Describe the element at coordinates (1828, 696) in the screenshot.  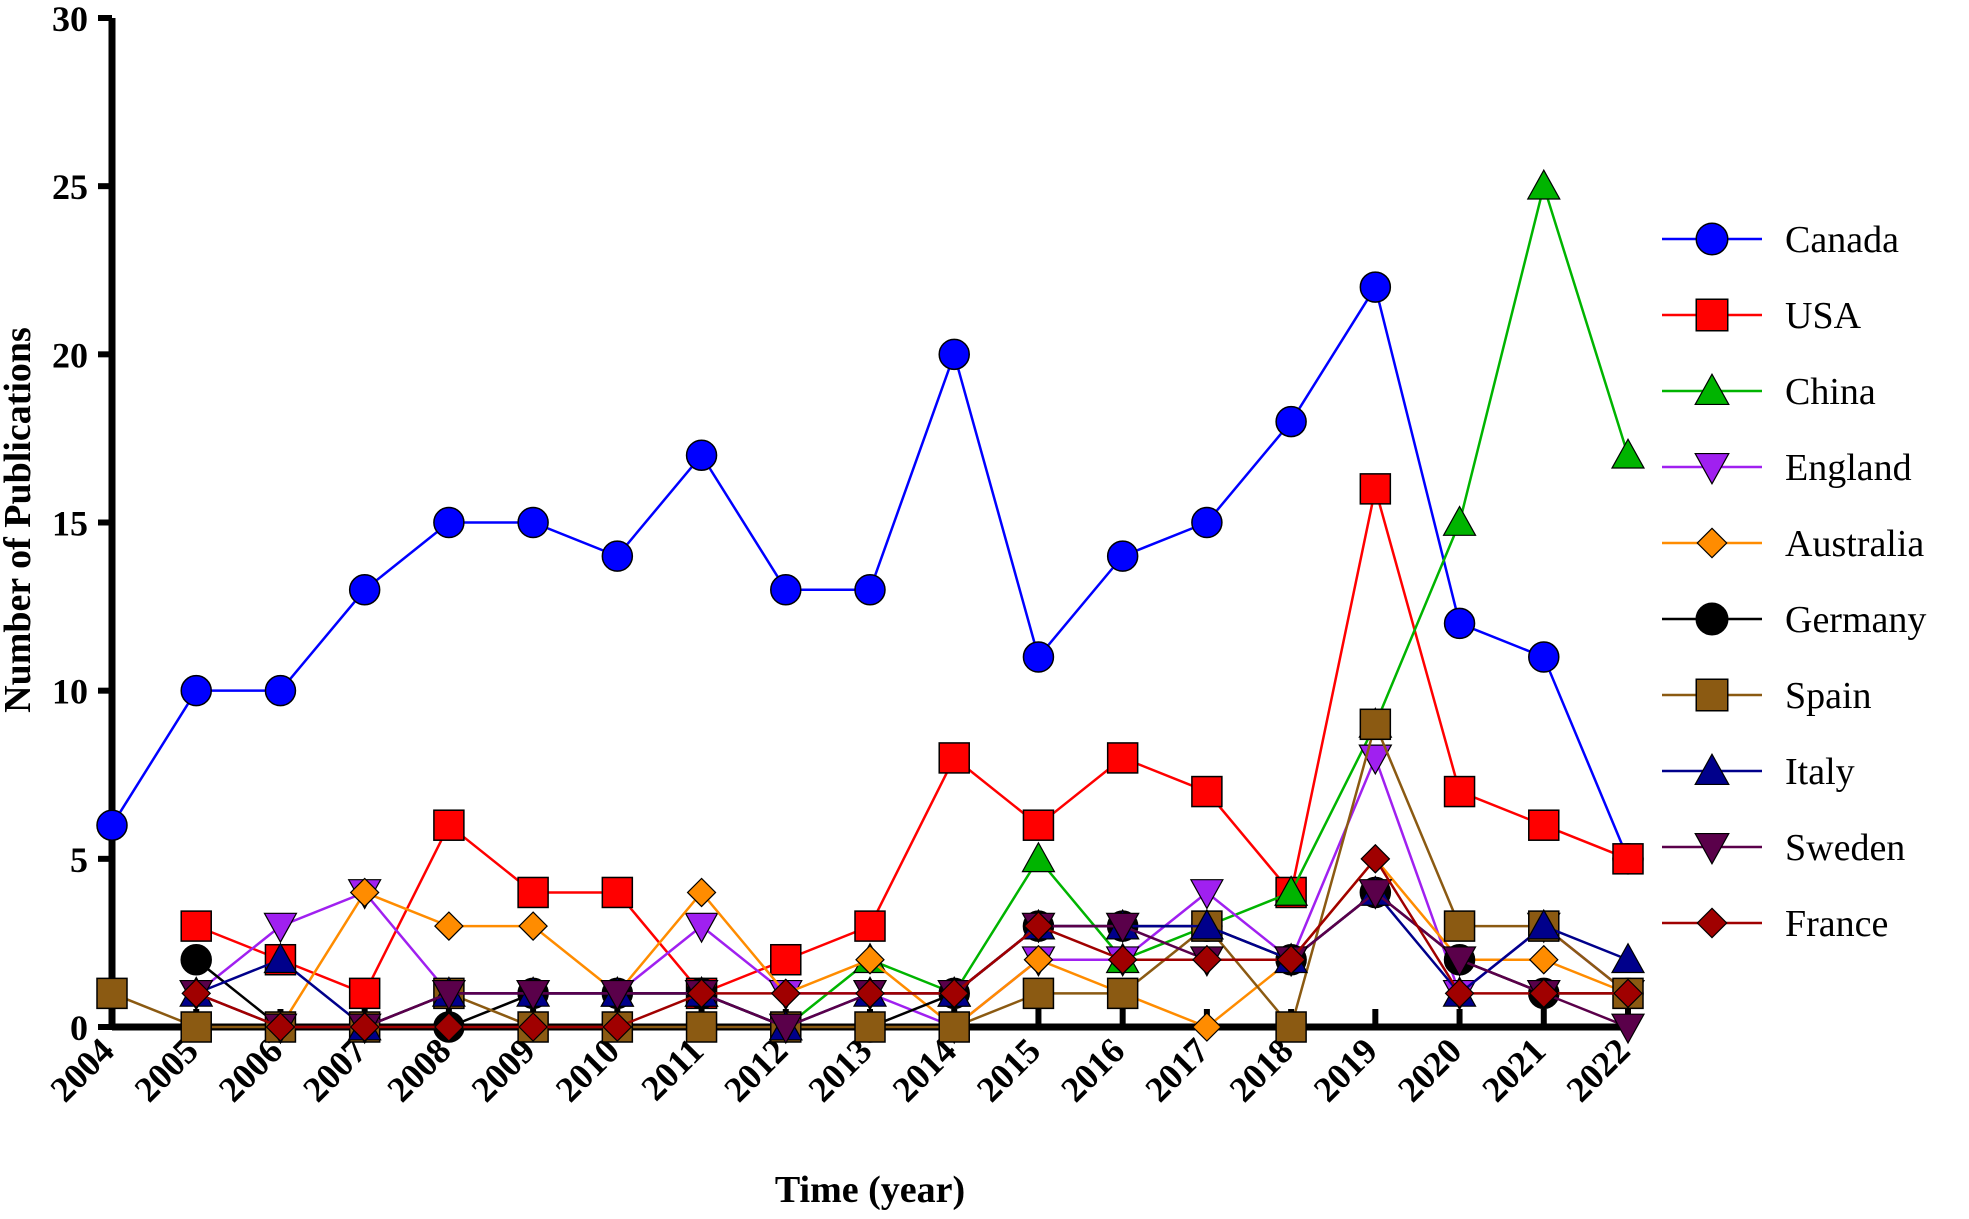
I see `legend-label: Spain` at that location.